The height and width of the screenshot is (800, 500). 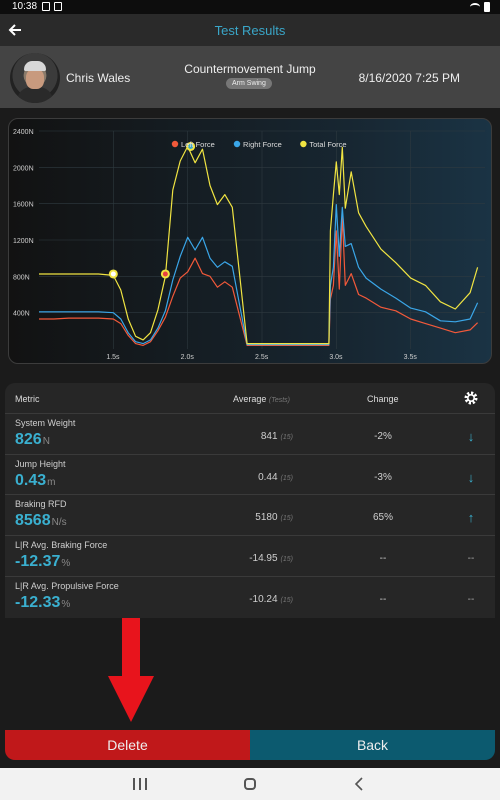 What do you see at coordinates (275, 477) in the screenshot?
I see `metric-average: 0.44 (15)` at bounding box center [275, 477].